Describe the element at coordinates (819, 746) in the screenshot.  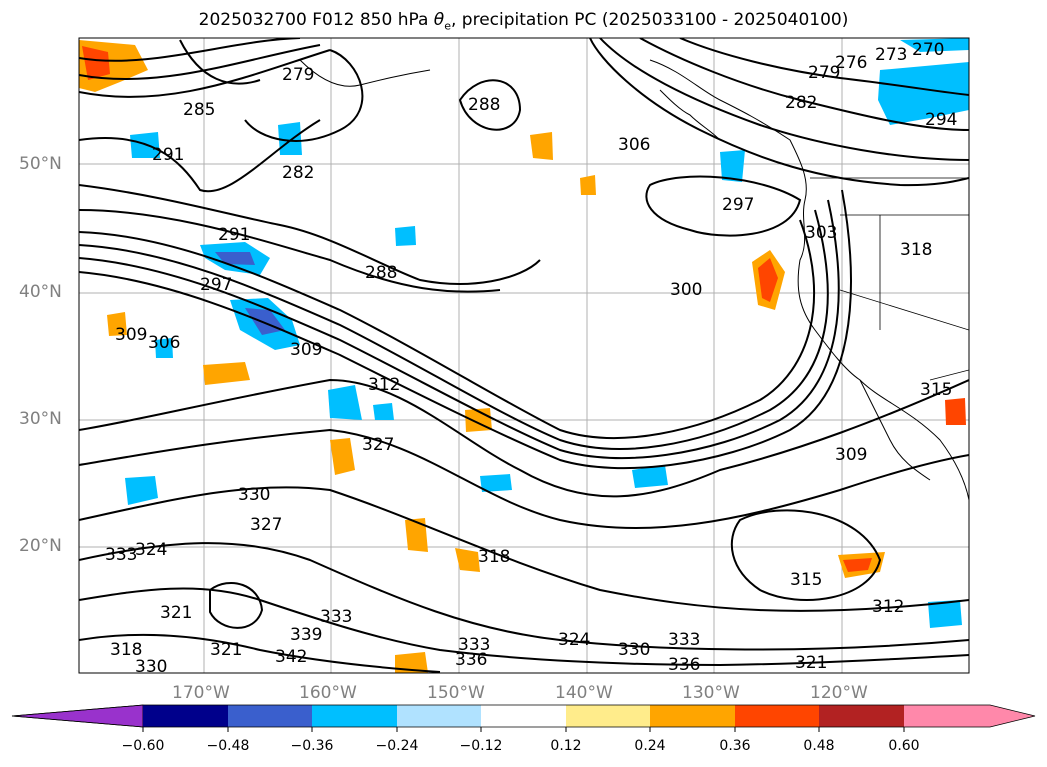
I see `colorbar-tick-label: 0.48` at that location.